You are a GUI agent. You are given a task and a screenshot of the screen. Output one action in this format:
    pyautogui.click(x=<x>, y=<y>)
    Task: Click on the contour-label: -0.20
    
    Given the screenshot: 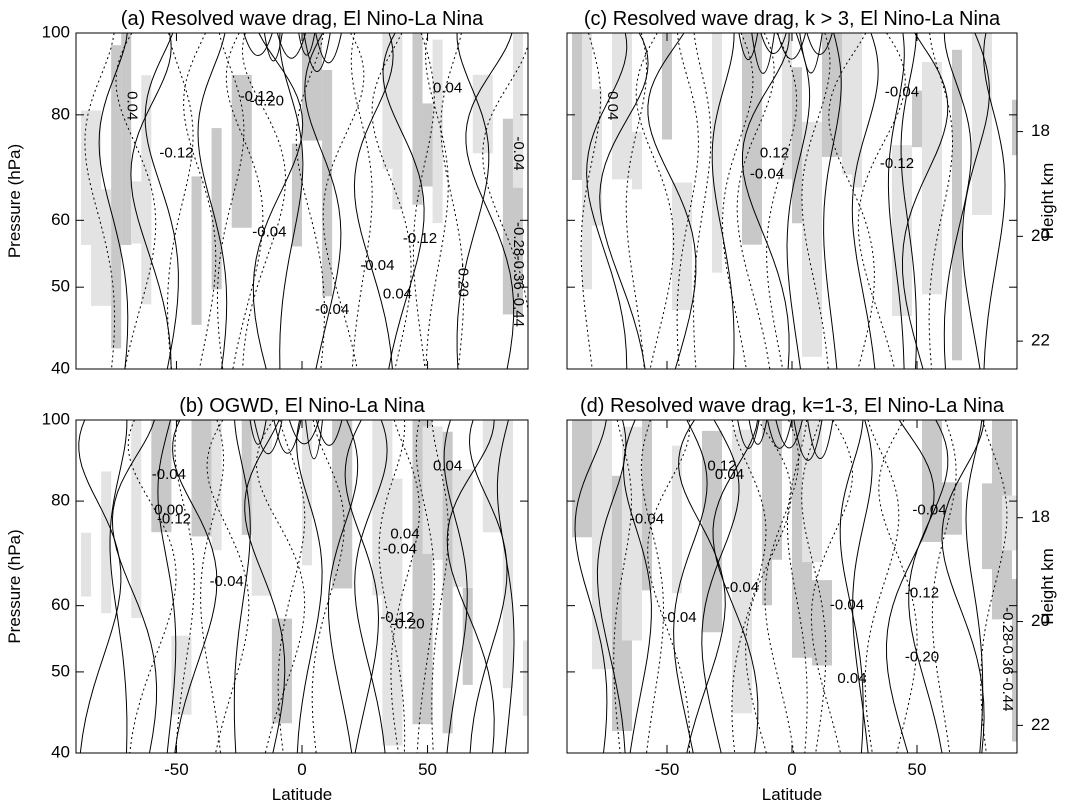 What is the action you would take?
    pyautogui.click(x=463, y=280)
    